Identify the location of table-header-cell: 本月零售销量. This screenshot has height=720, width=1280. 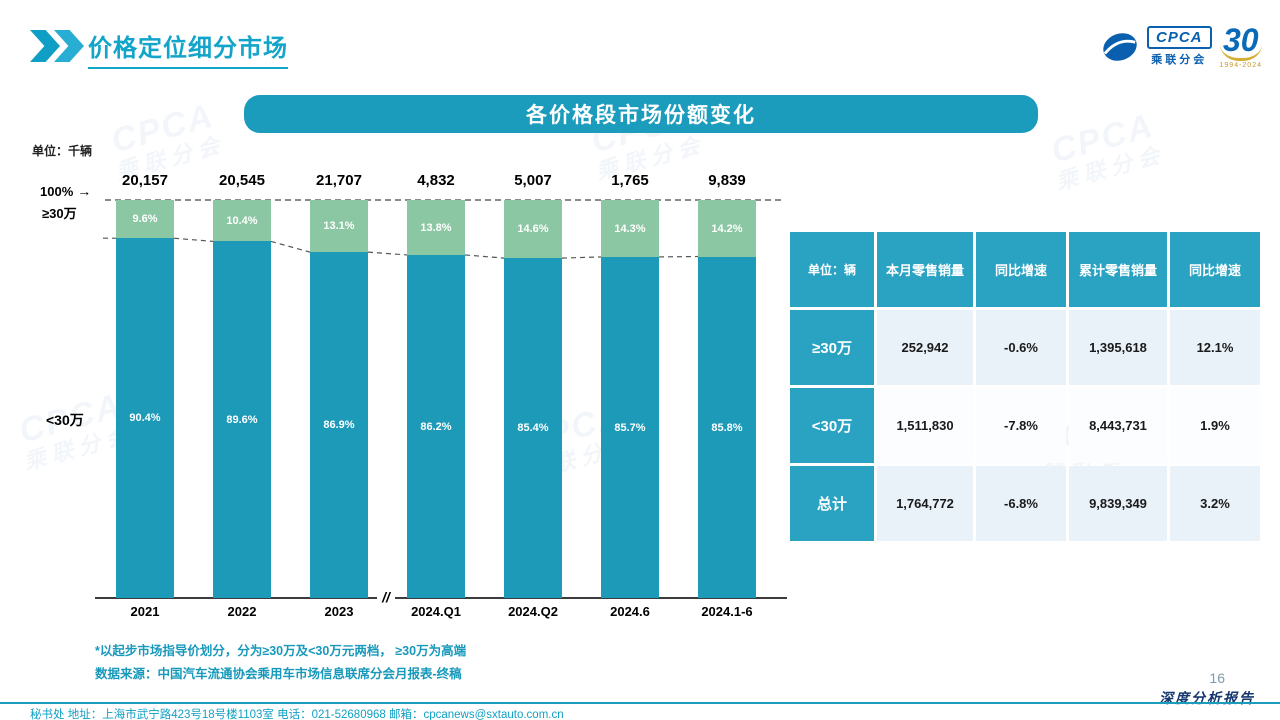
(925, 269).